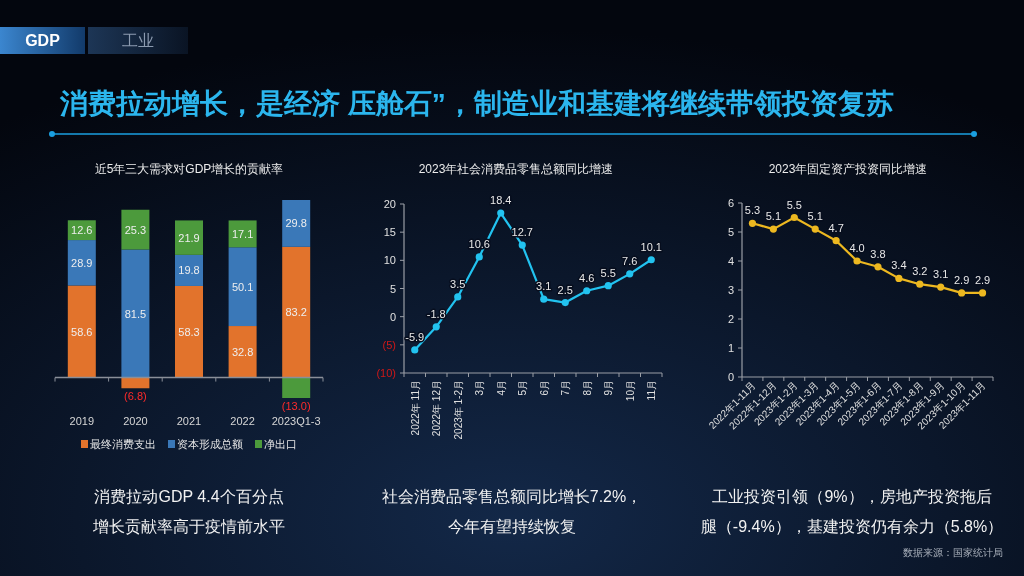  I want to click on y-tick-label: 6, so click(730, 203).